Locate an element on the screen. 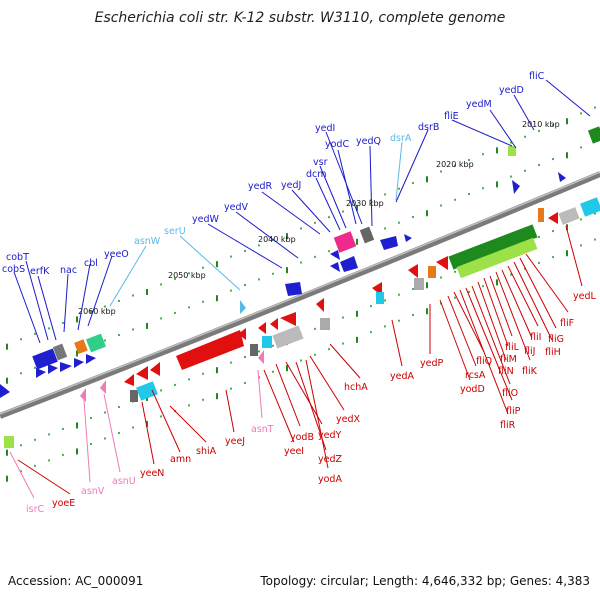 Image resolution: width=600 pixels, height=600 pixels. feature-yedQ is located at coordinates (389, 243).